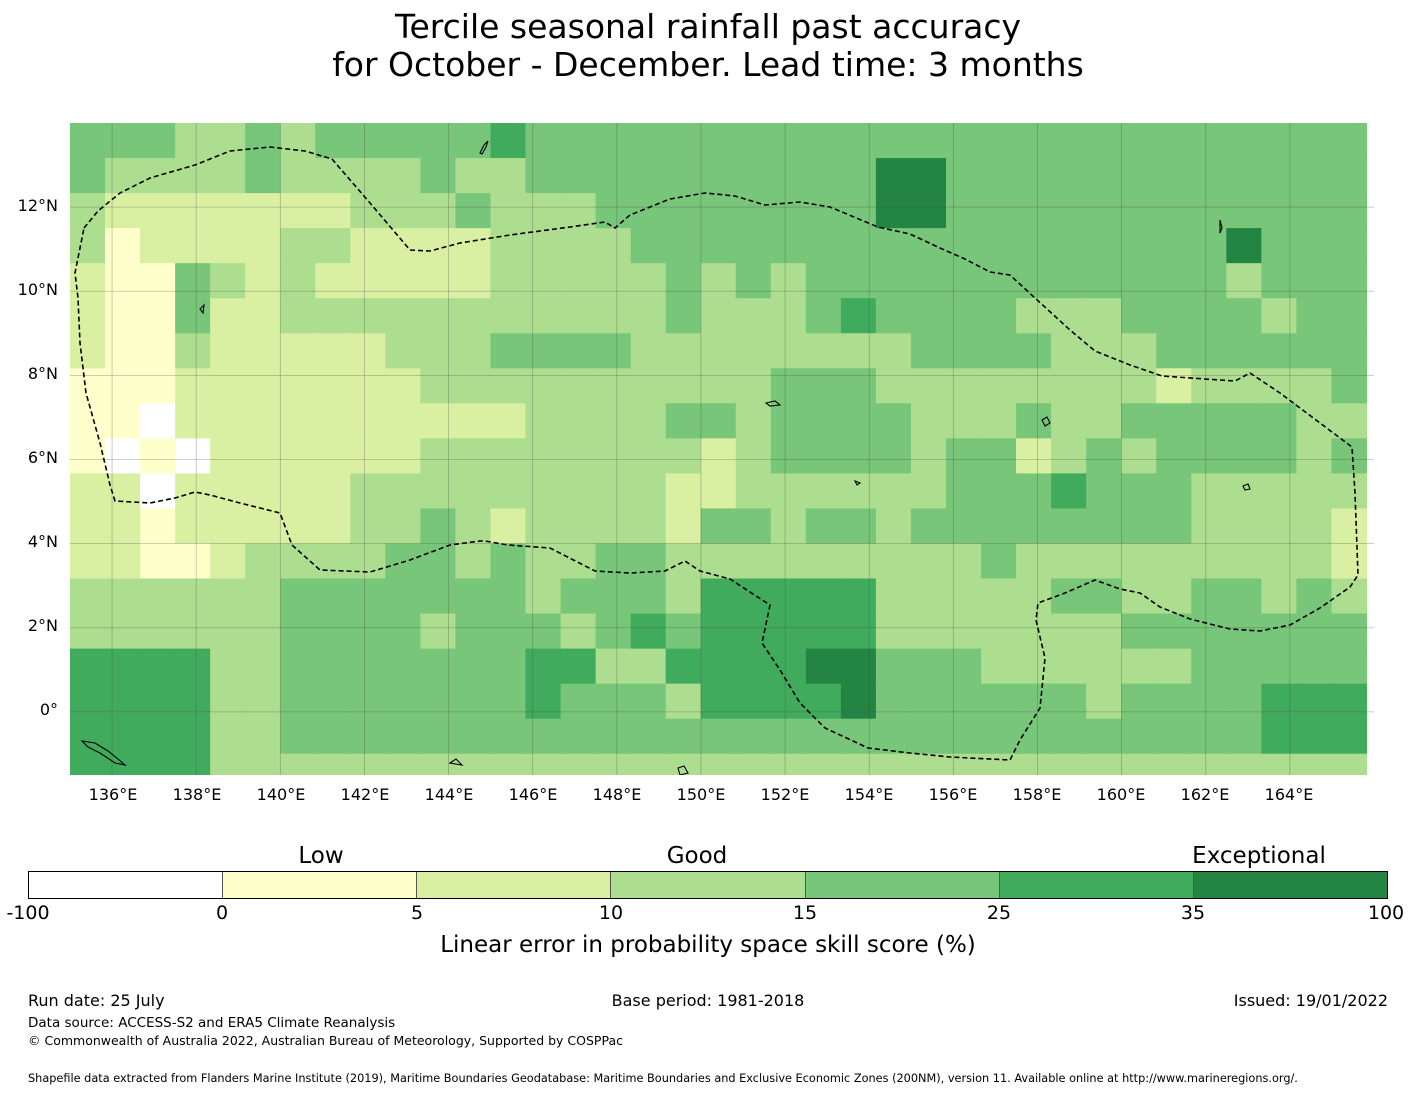 The width and height of the screenshot is (1416, 1095). I want to click on colorbar-tick: 5, so click(417, 913).